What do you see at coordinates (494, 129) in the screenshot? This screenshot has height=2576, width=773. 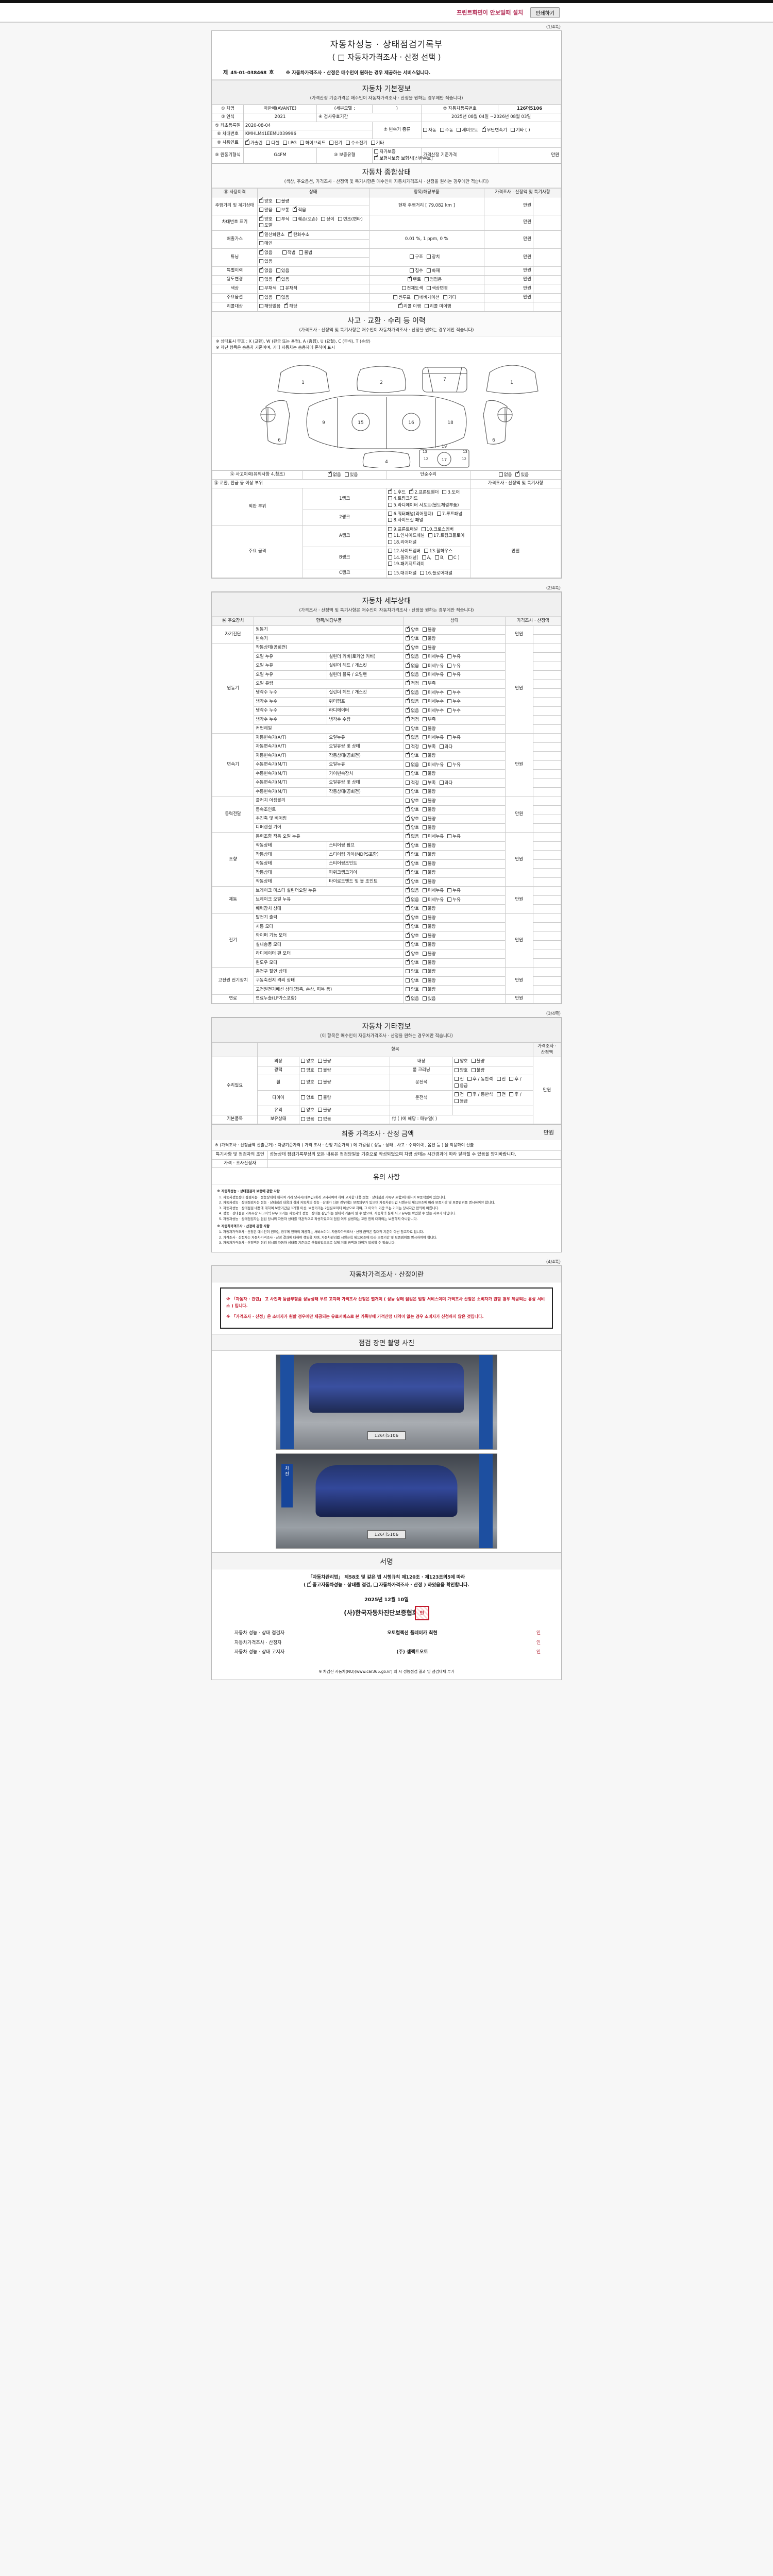 I see `transmission-option: 무단변속기` at bounding box center [494, 129].